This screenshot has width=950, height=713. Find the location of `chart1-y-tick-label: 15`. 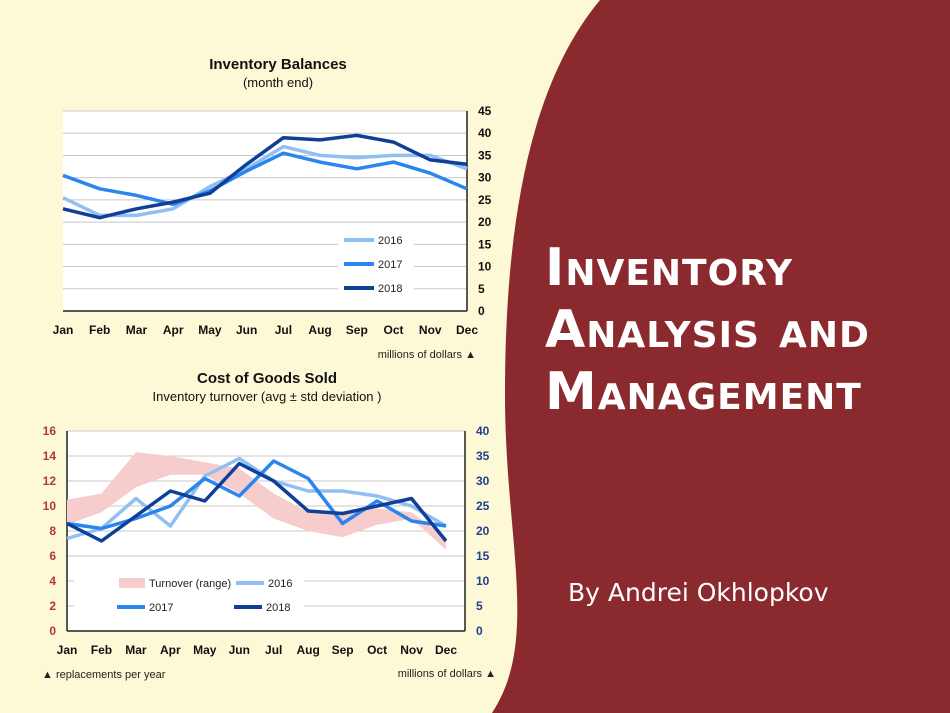

chart1-y-tick-label: 15 is located at coordinates (485, 244).